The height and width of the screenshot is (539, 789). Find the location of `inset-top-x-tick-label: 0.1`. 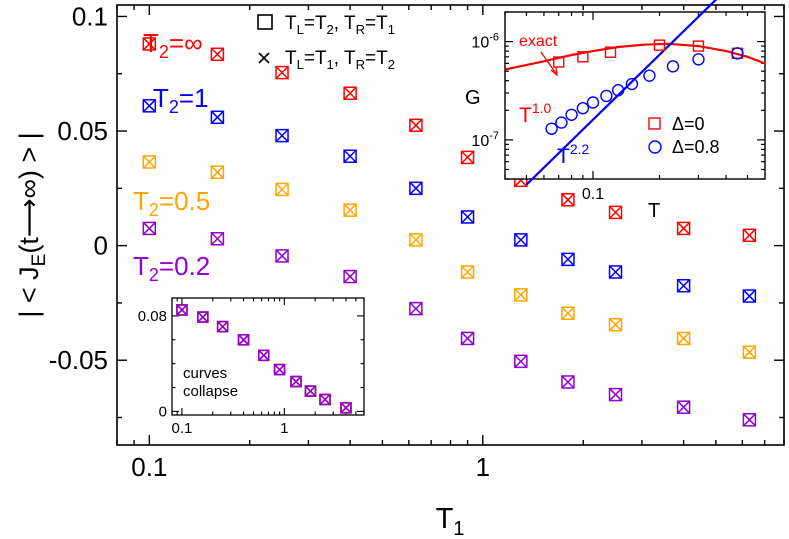

inset-top-x-tick-label: 0.1 is located at coordinates (593, 194).